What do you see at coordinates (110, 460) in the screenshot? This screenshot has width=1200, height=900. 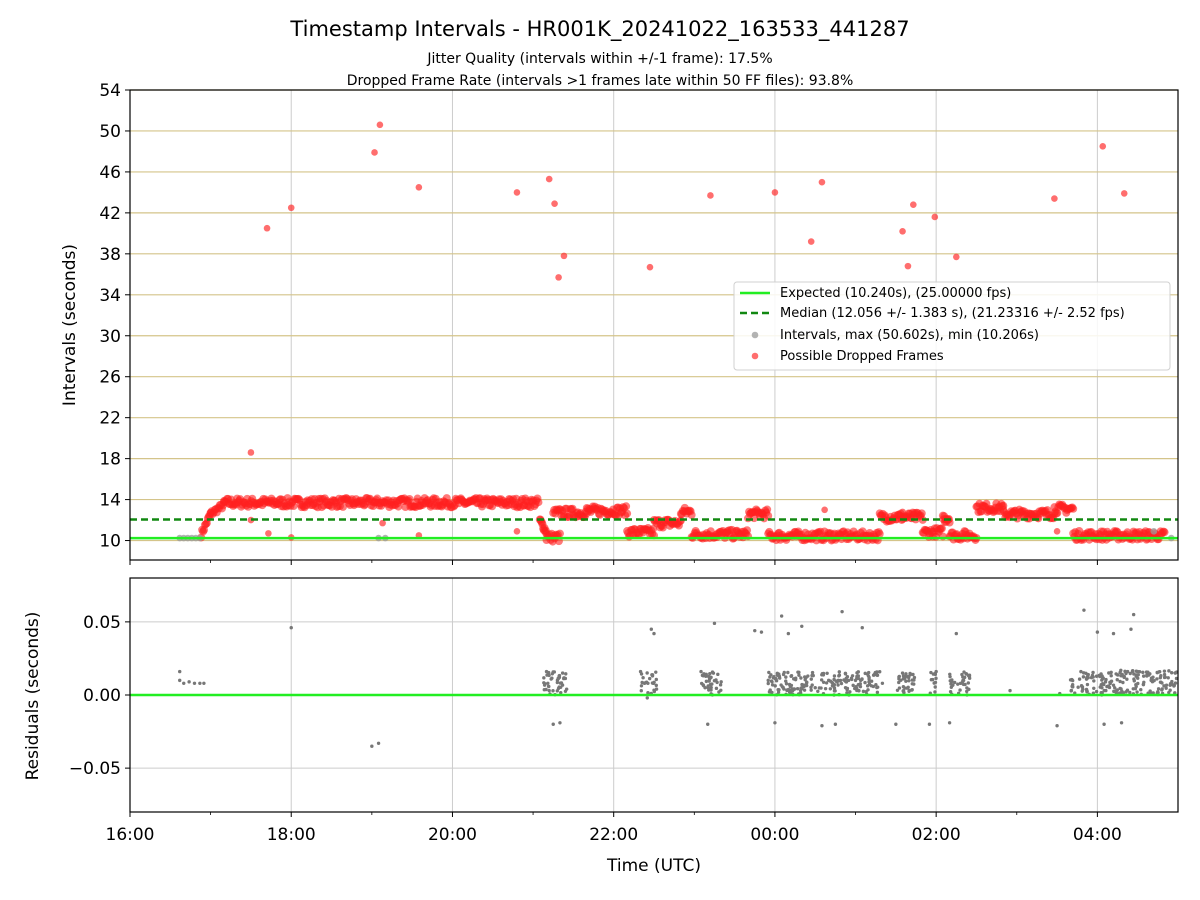 I see `intervals-ytick-label: 18` at bounding box center [110, 460].